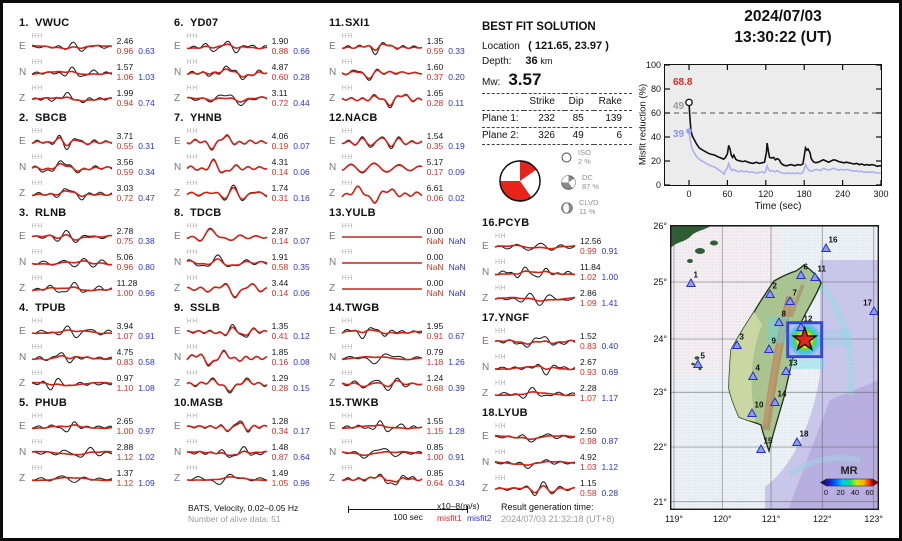 The height and width of the screenshot is (541, 902). I want to click on waveform-row-z: Z HH 2.28 1.07 1.17, so click(560, 393).